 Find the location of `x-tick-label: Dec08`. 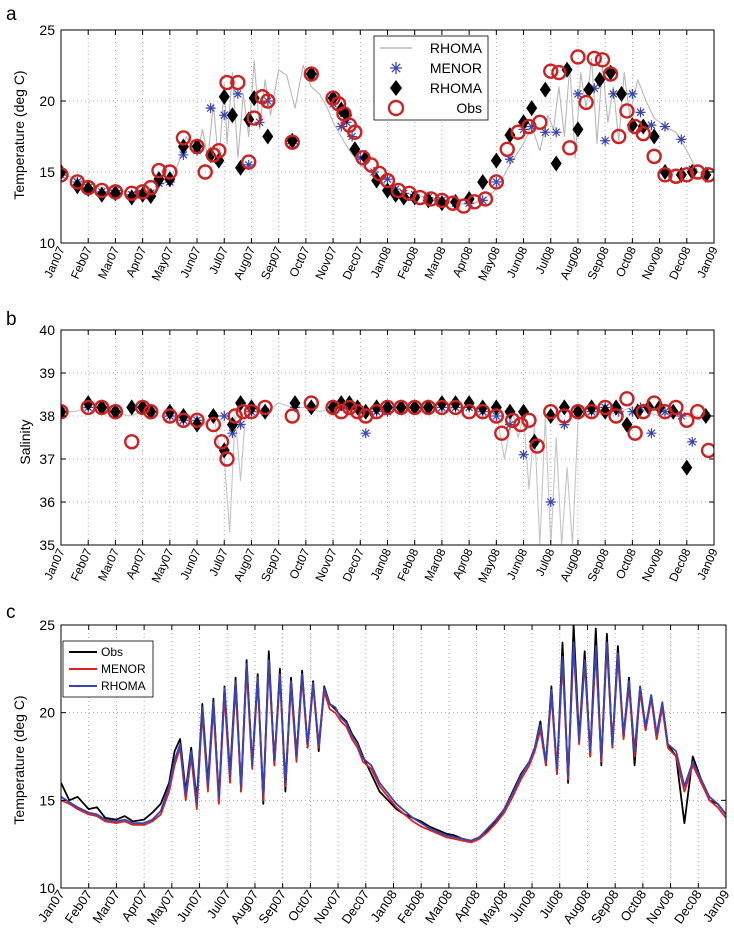

x-tick-label: Dec08 is located at coordinates (688, 906).